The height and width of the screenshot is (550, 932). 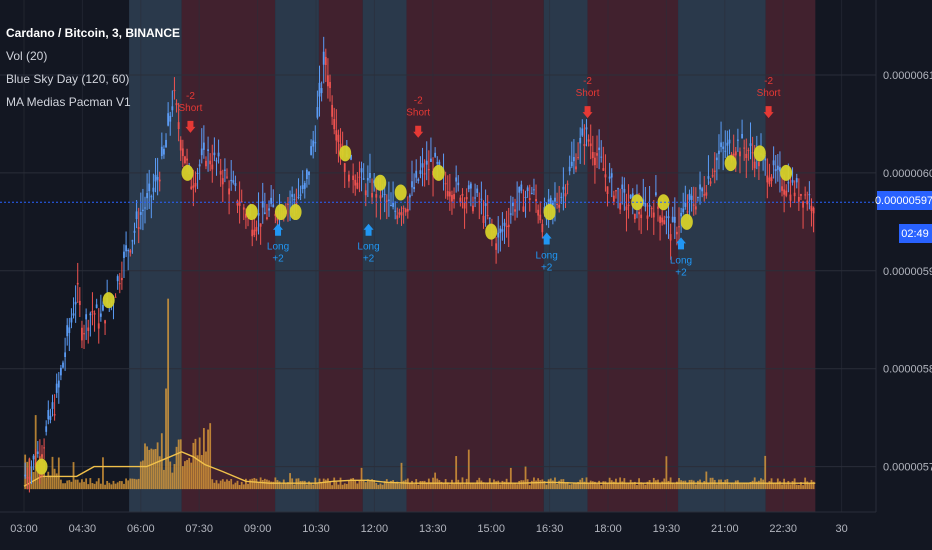 What do you see at coordinates (681, 272) in the screenshot?
I see `long-signal-label: +2` at bounding box center [681, 272].